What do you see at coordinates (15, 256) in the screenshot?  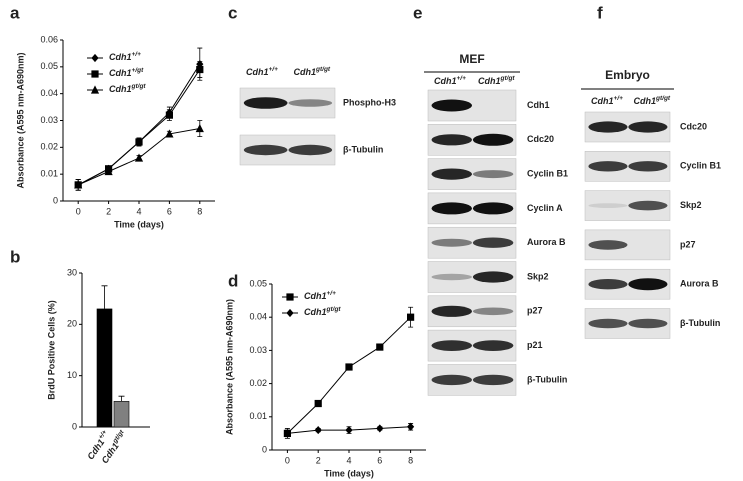 I see `panel-letter: b` at bounding box center [15, 256].